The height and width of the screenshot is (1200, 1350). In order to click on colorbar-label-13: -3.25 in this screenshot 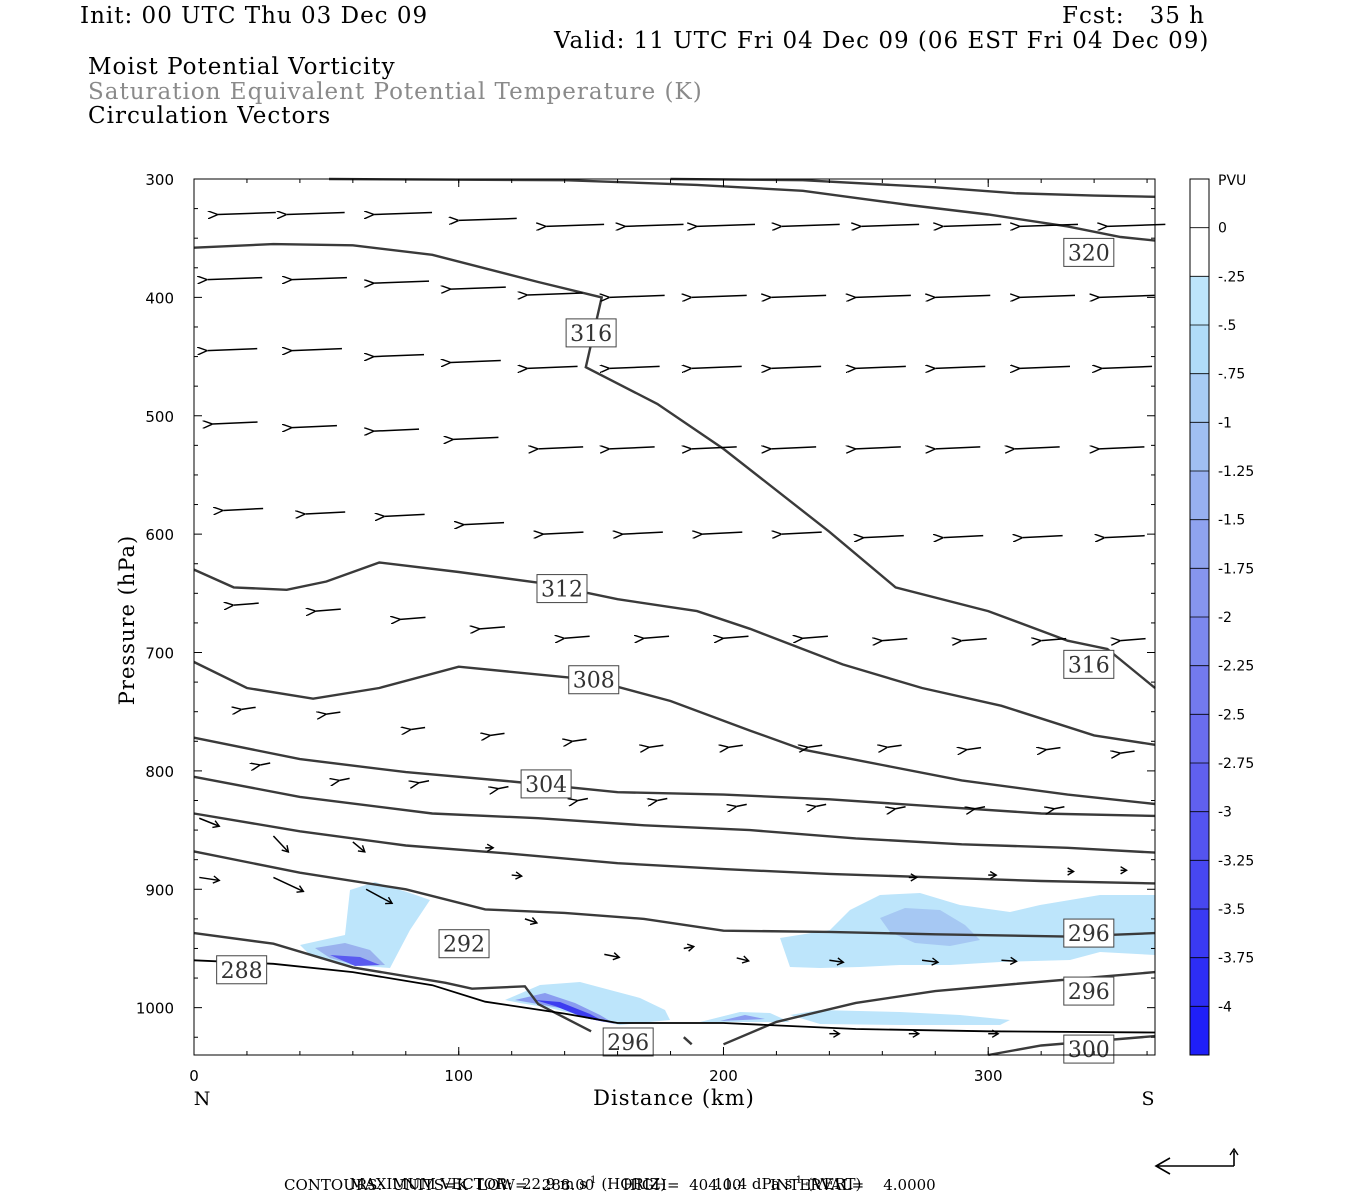, I will do `click(1236, 861)`.